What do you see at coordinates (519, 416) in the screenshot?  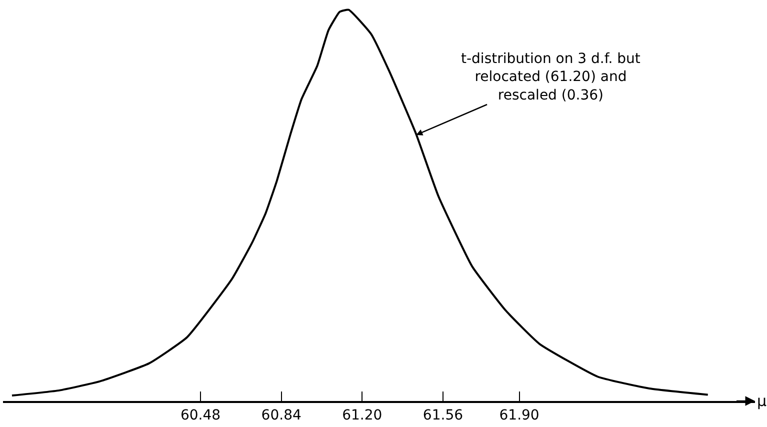 I see `x-tick-label: 61.90` at bounding box center [519, 416].